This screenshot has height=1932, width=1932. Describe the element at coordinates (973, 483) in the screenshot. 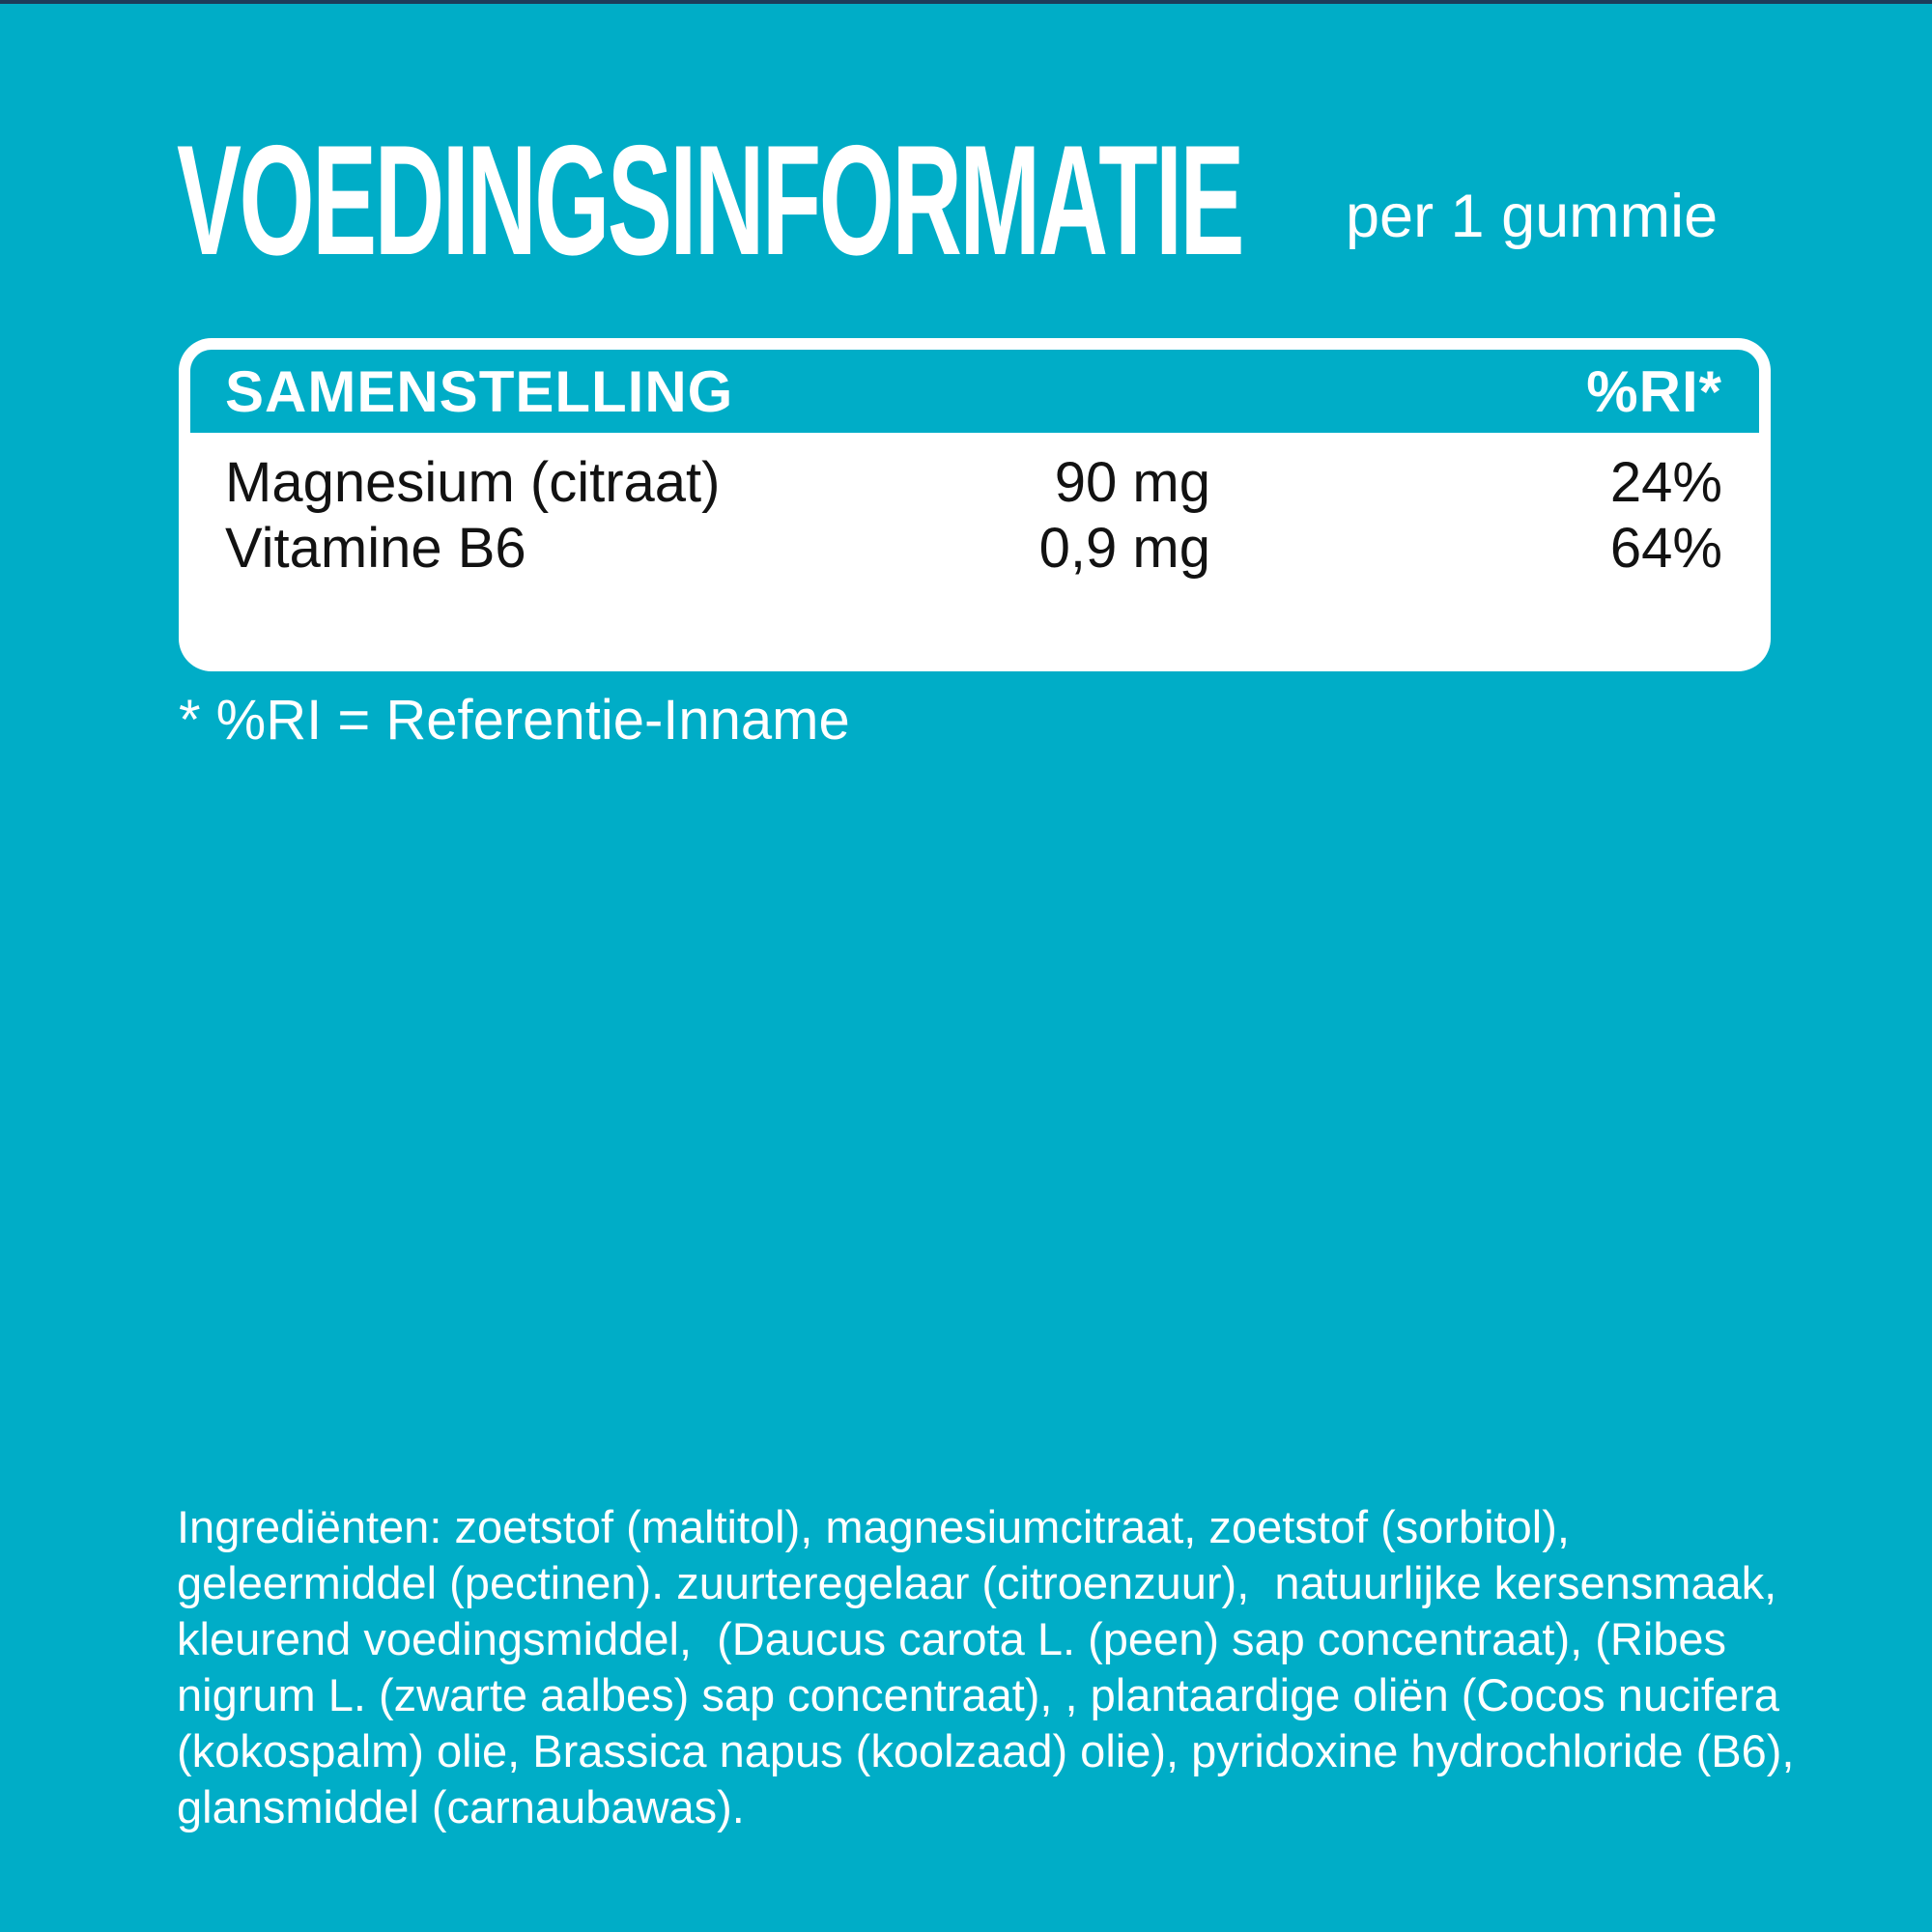

I see `table-row: Magnesium (citraat) 90 mg 24%` at that location.